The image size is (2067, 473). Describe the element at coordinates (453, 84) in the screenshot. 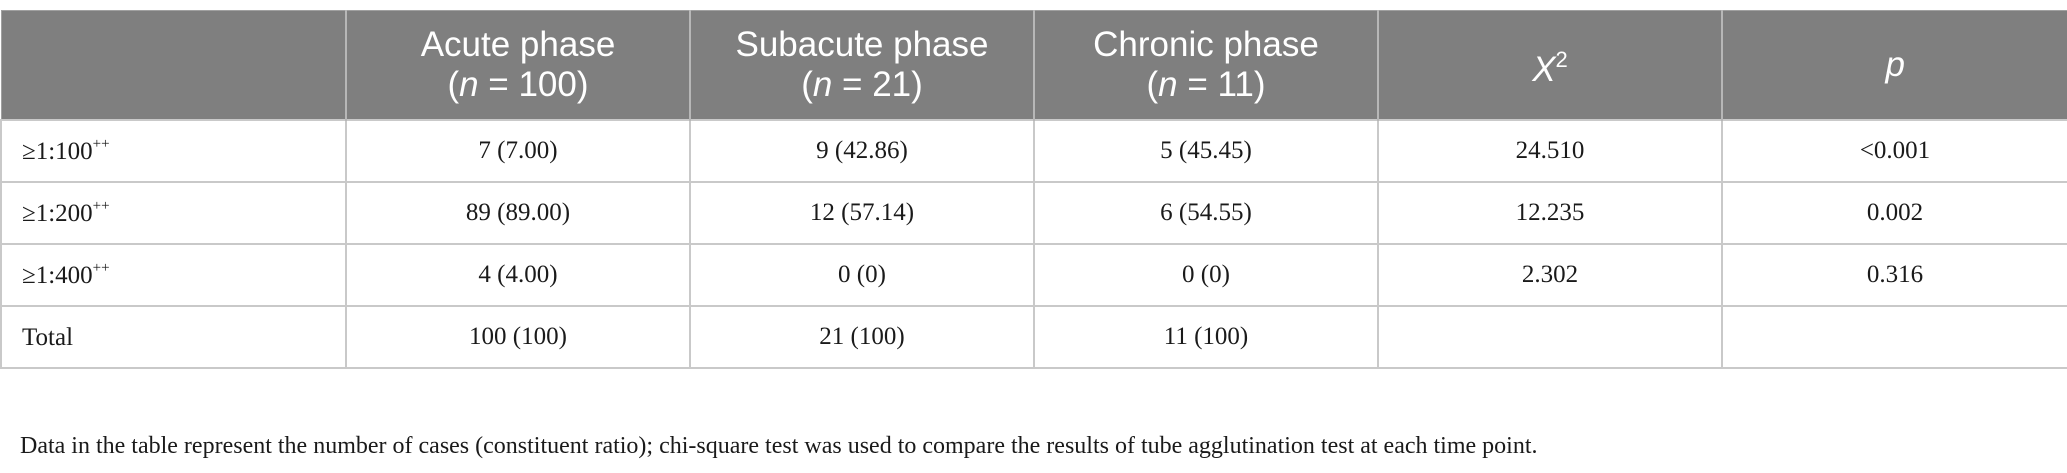

I see `header-acute-n-open: (` at that location.